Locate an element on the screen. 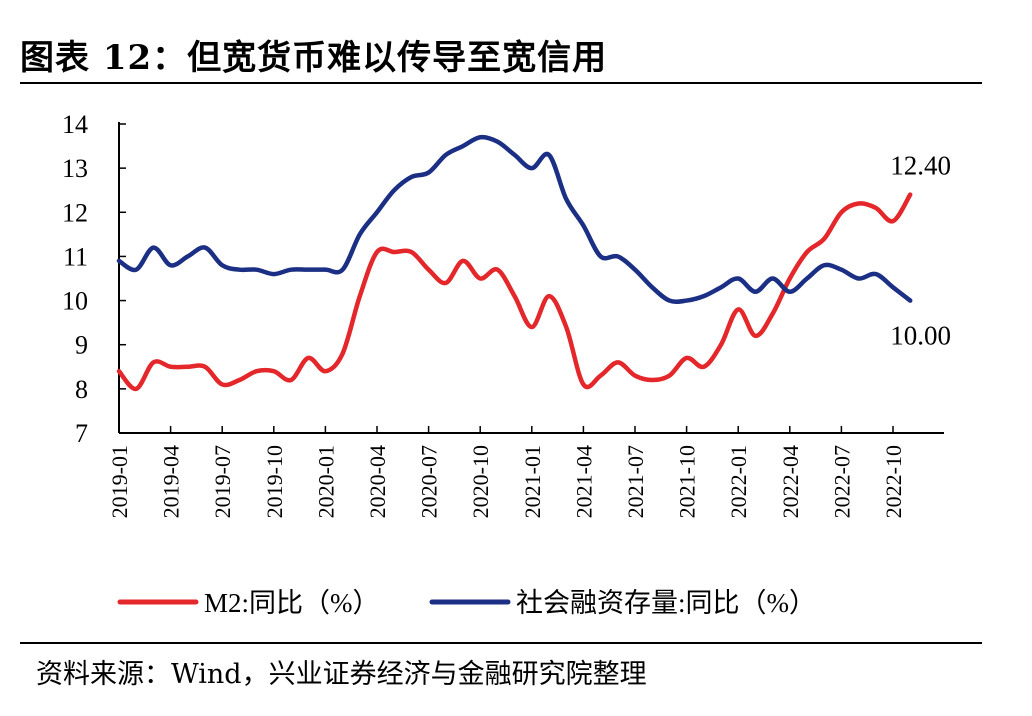 The image size is (1032, 716). legend-label-m2: M2:同比（%） is located at coordinates (292, 603).